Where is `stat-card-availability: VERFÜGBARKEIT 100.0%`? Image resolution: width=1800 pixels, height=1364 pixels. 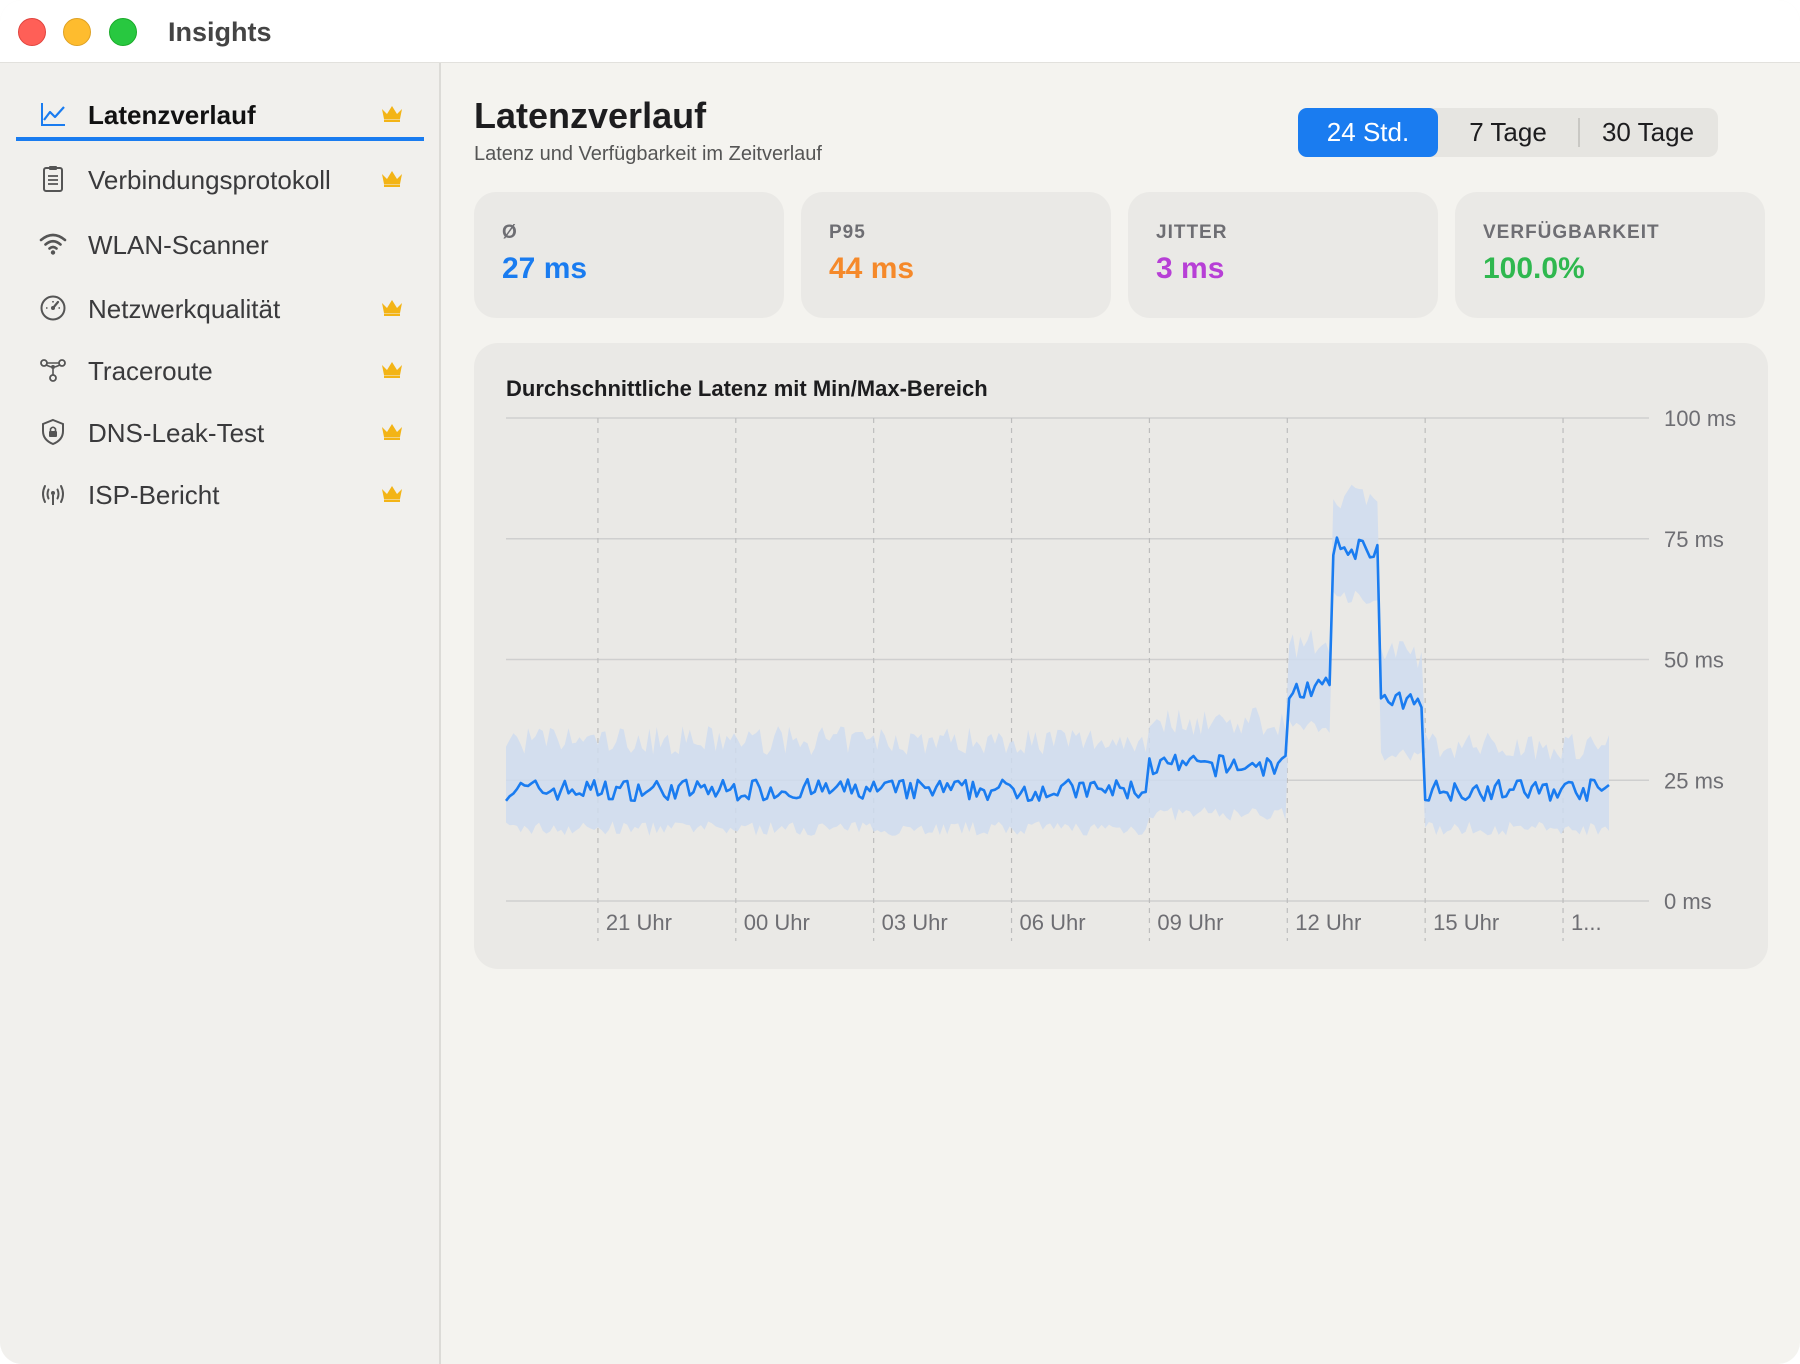
stat-card-availability: VERFÜGBARKEIT 100.0% is located at coordinates (1610, 255).